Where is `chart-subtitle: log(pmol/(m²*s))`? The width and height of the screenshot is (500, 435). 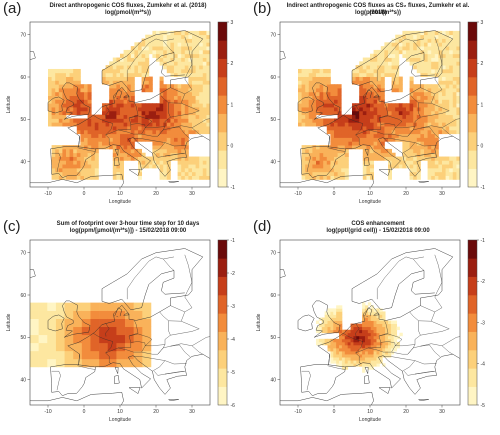
chart-subtitle: log(pmol/(m²*s)) is located at coordinates (378, 13).